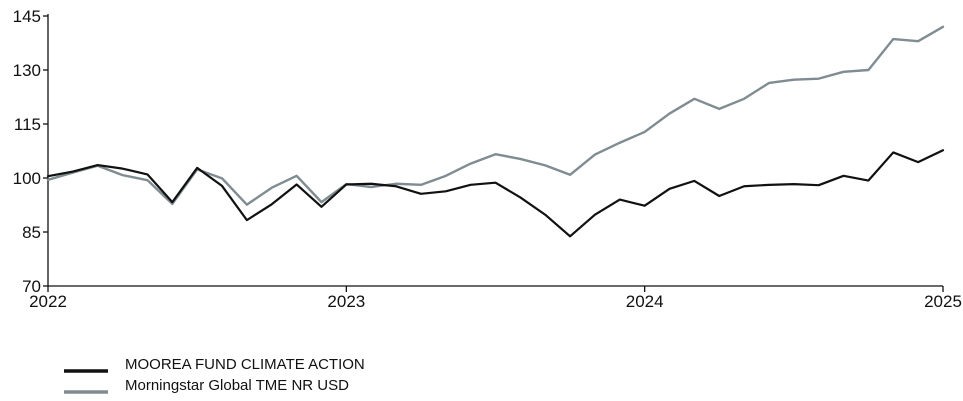 This screenshot has height=401, width=963. I want to click on y-tick-label: 100, so click(27, 178).